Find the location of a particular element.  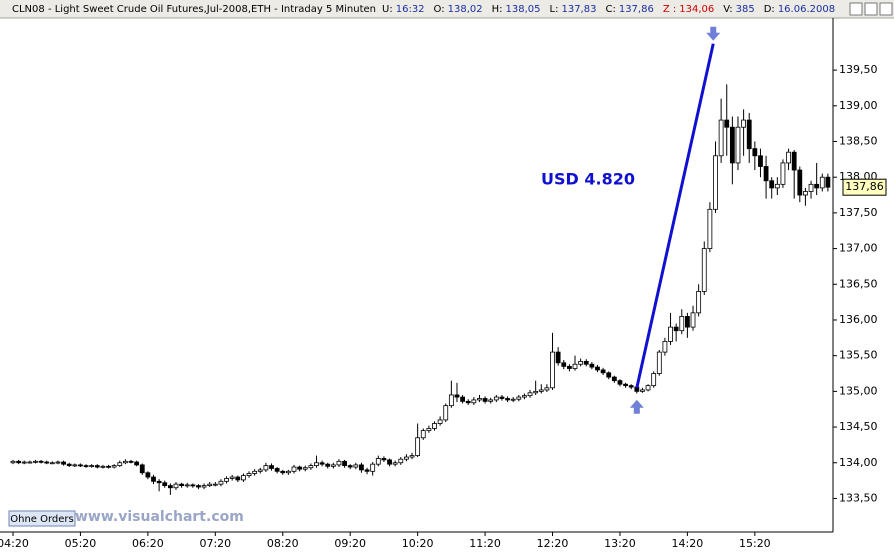

header-field-label: O: is located at coordinates (439, 9).